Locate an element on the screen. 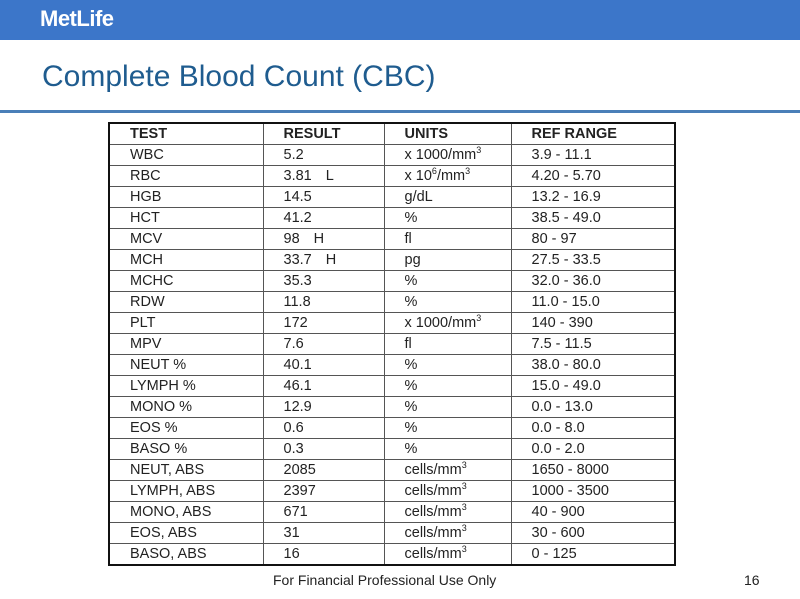  table-row: MONO, ABS 671 cells/mm3 40 - 900 is located at coordinates (392, 512).